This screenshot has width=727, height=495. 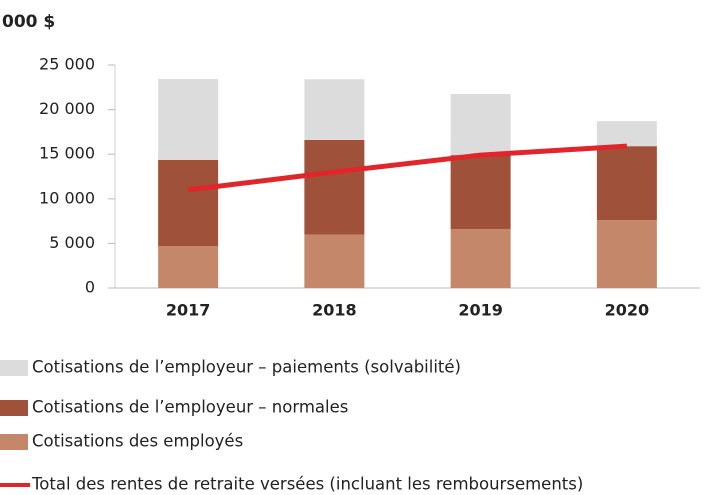 What do you see at coordinates (28, 22) in the screenshot?
I see `chart-title: 000 $` at bounding box center [28, 22].